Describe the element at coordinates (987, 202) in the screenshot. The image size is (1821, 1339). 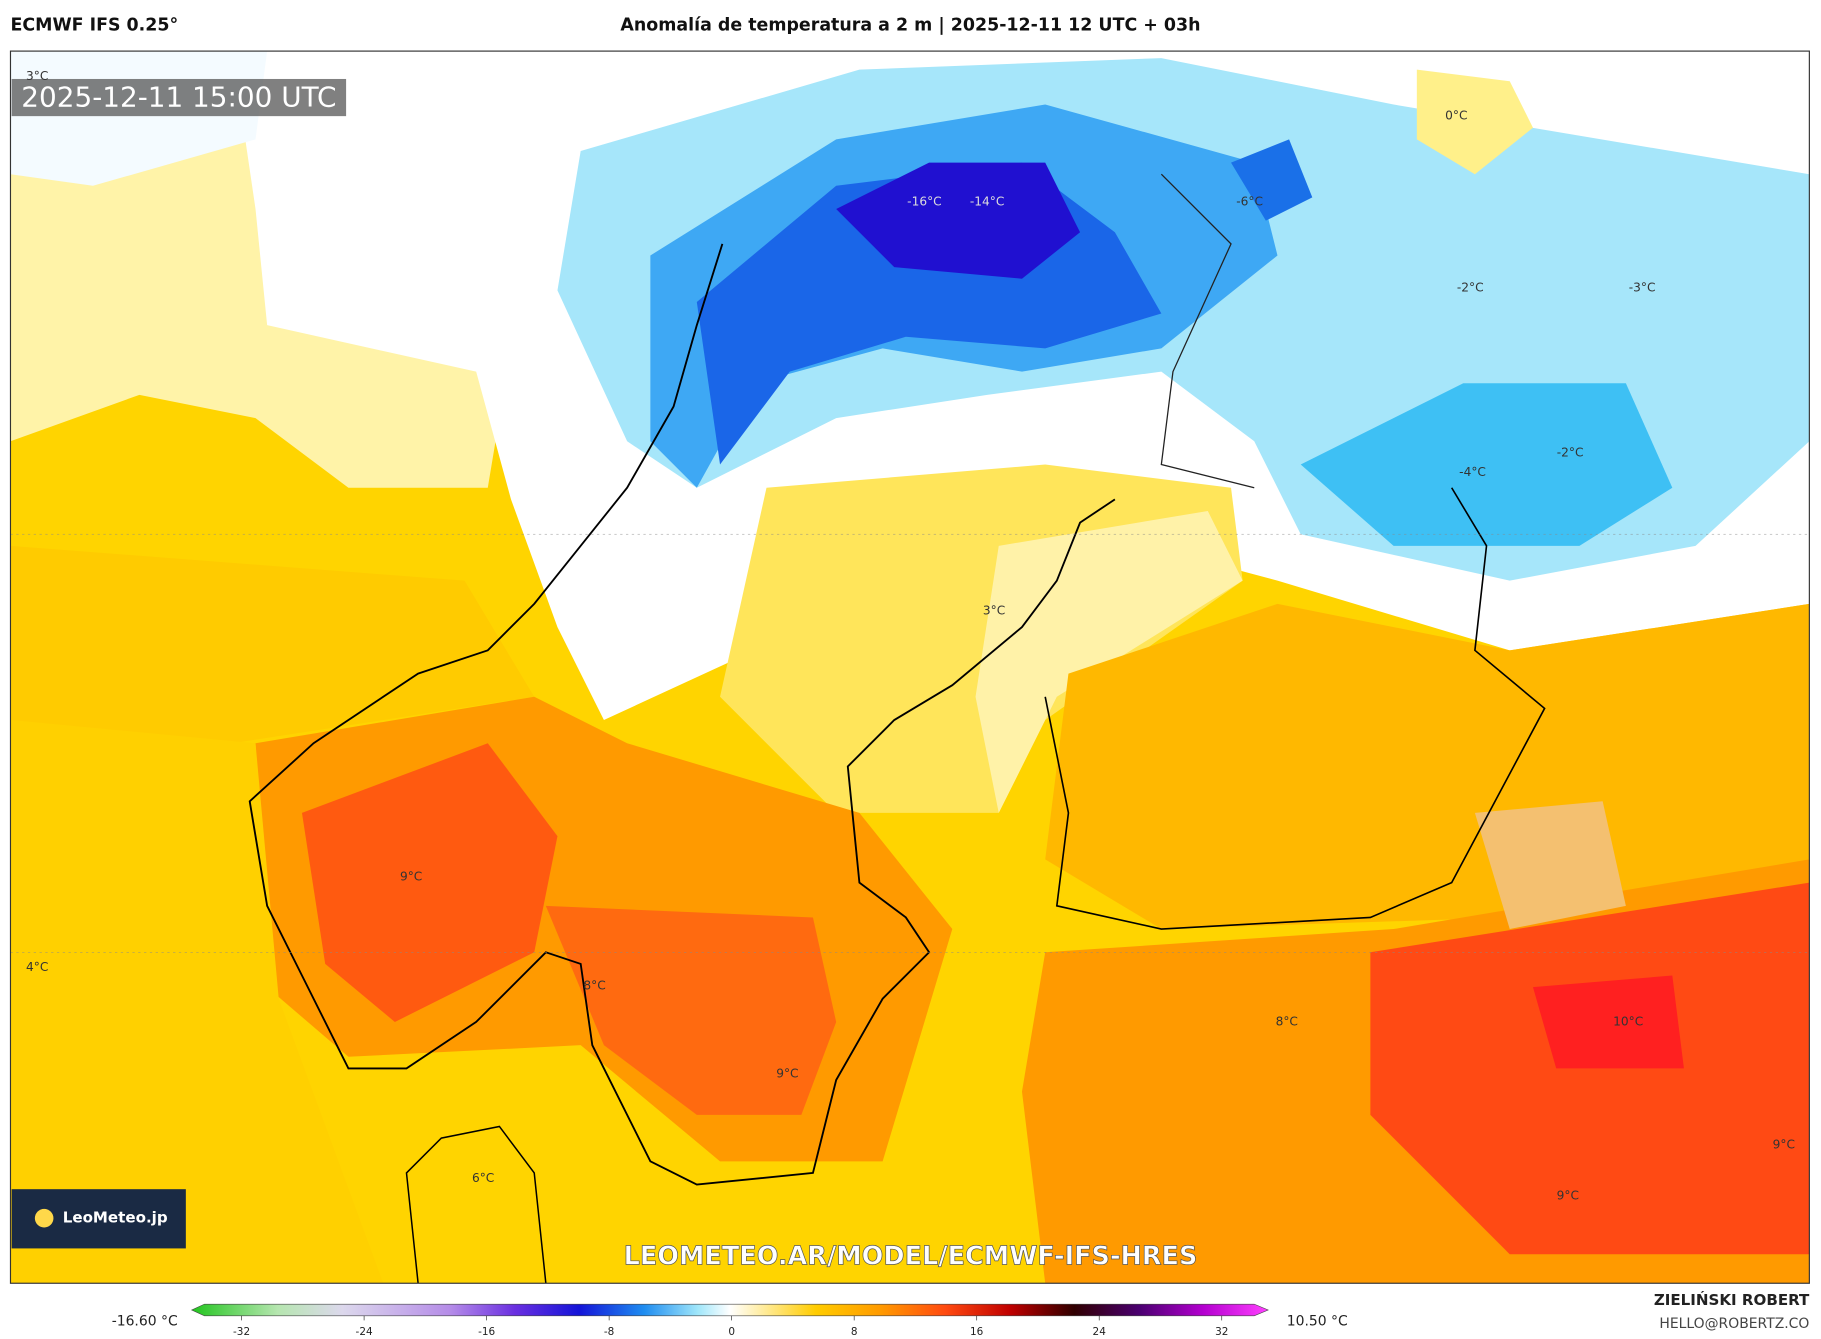
I see `contour-label: -14°C` at that location.